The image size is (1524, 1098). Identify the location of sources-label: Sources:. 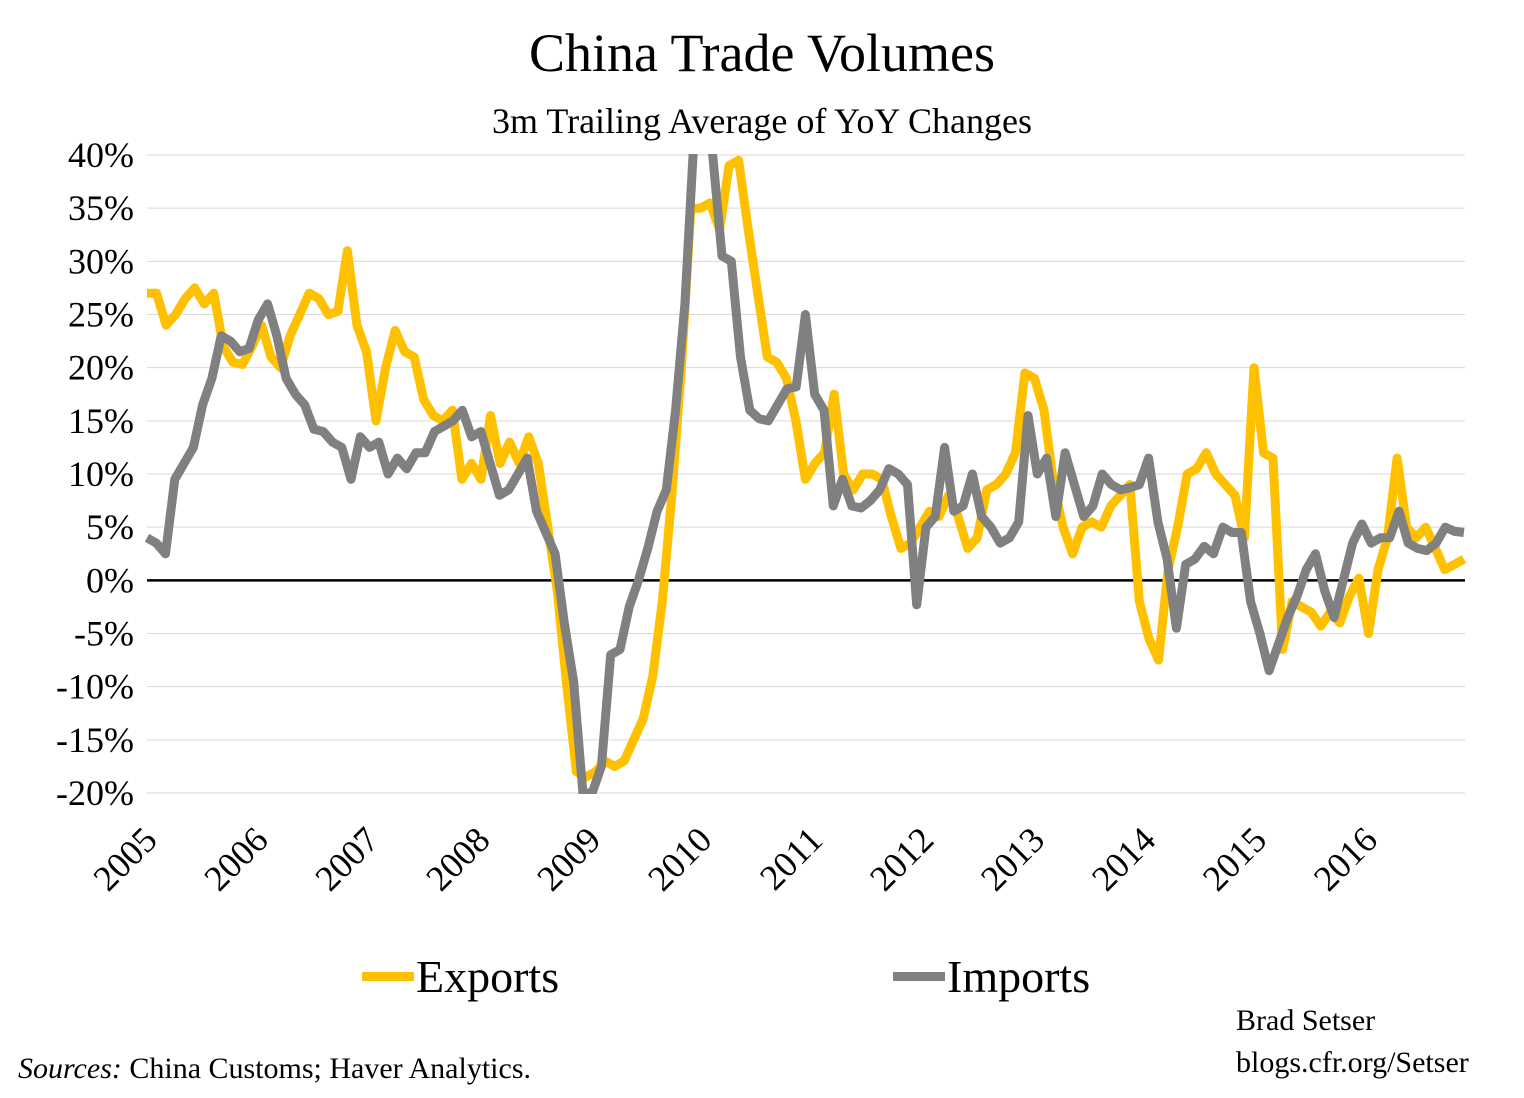
(70, 1068).